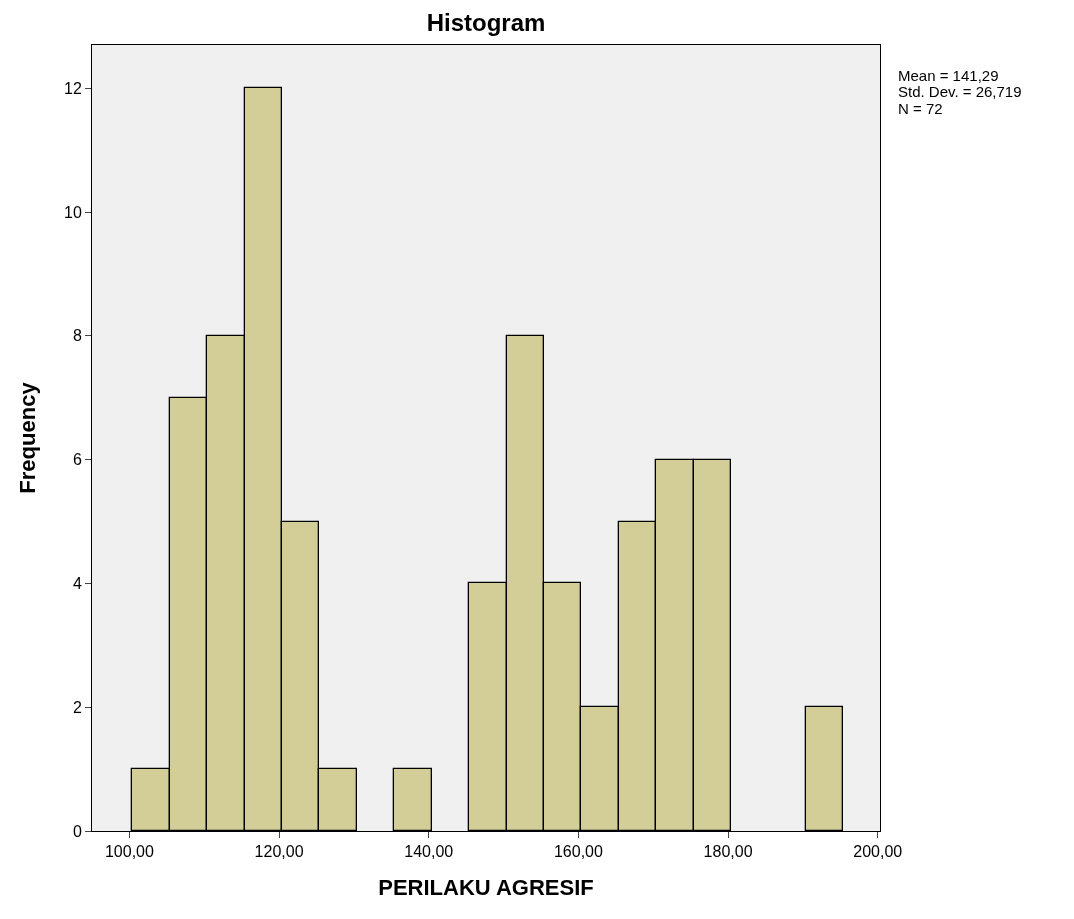 The image size is (1074, 919). What do you see at coordinates (486, 22) in the screenshot?
I see `chart-title: Histogram` at bounding box center [486, 22].